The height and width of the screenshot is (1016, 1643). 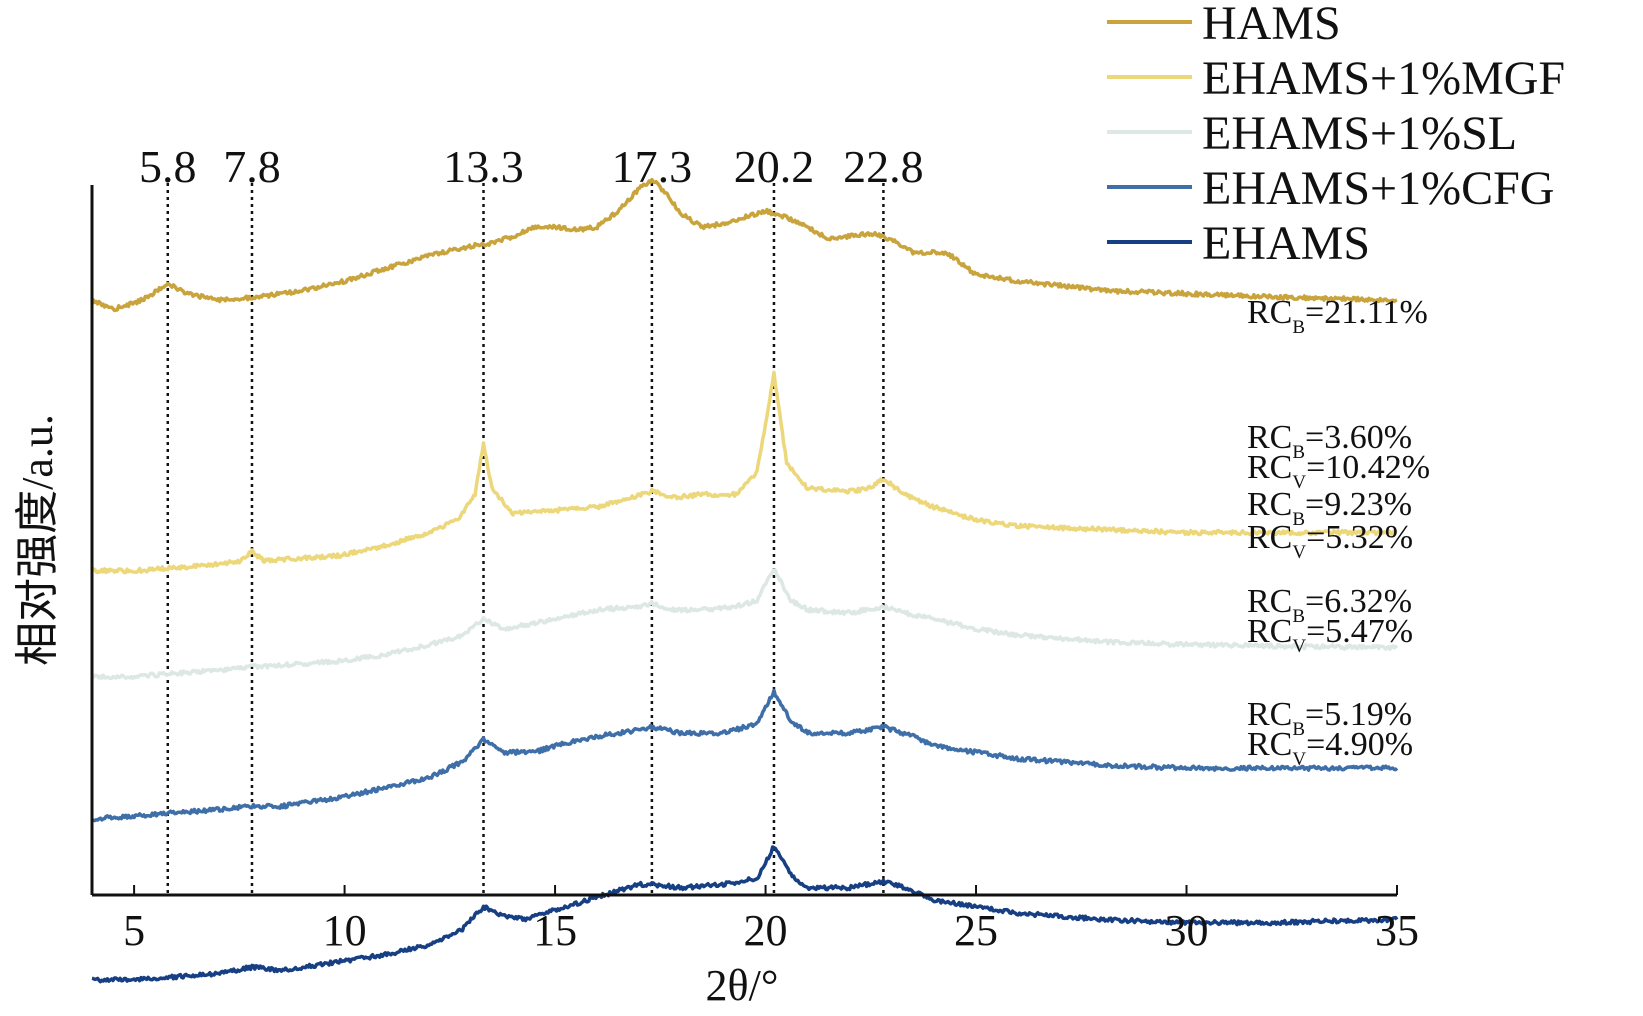 What do you see at coordinates (1187, 930) in the screenshot?
I see `x-tick-label-5: 30` at bounding box center [1187, 930].